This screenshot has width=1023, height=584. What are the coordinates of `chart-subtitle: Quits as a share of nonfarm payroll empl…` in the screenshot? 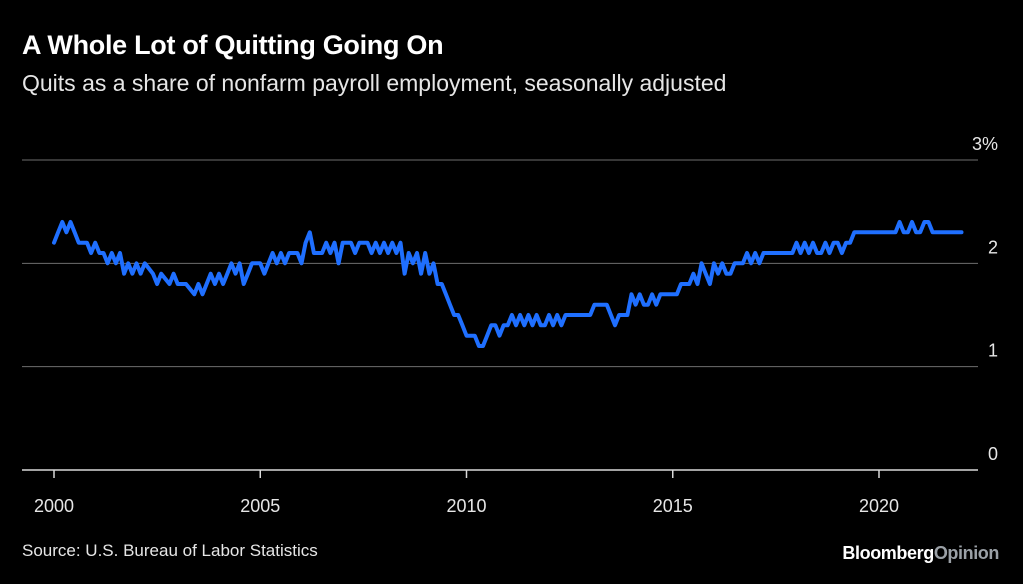 It's located at (374, 83).